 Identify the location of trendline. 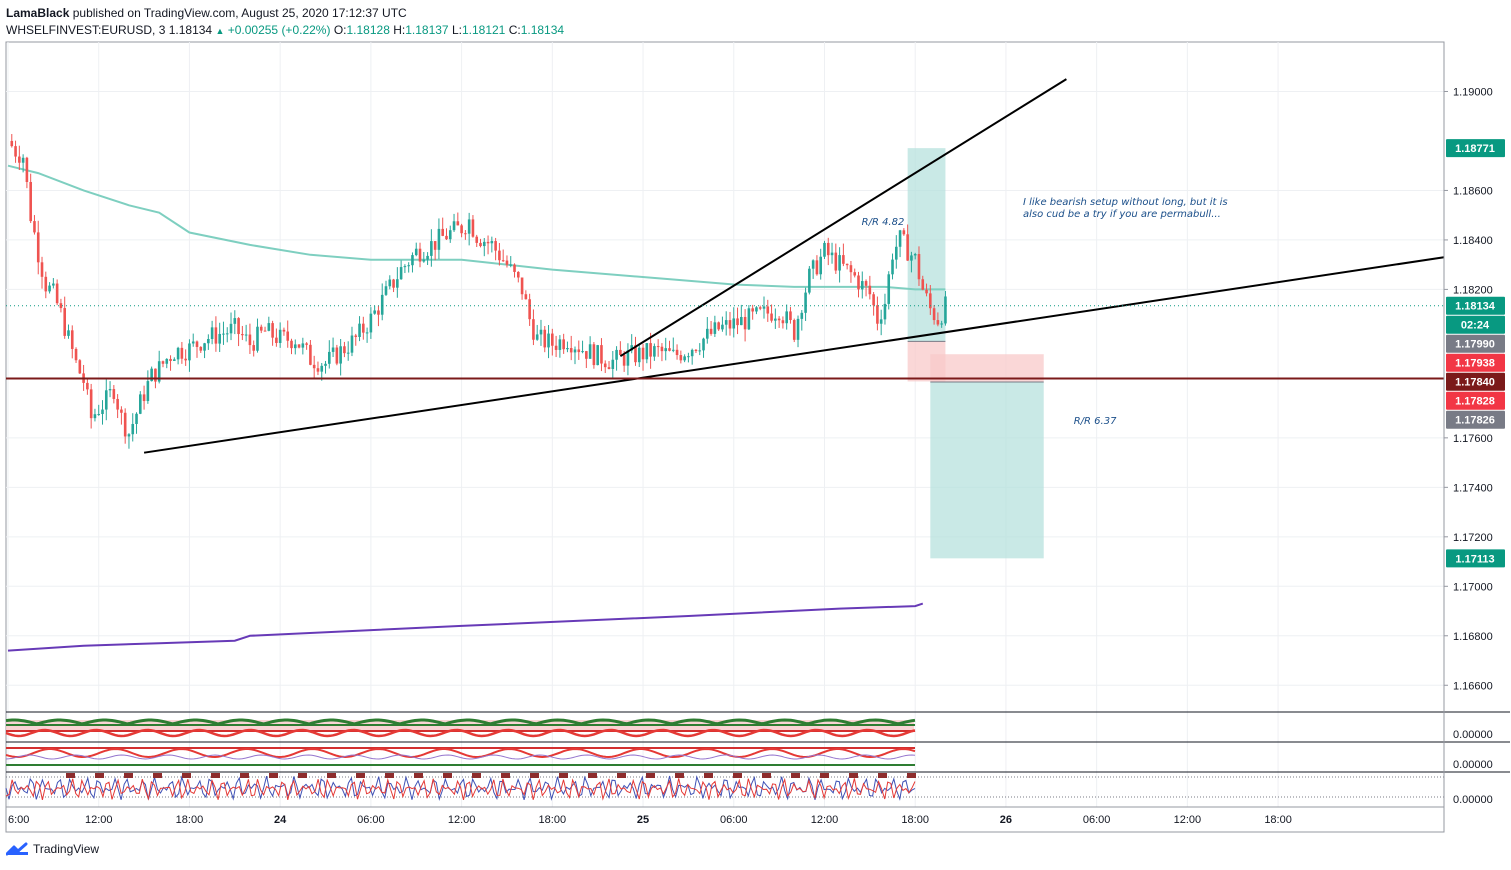
(843, 218).